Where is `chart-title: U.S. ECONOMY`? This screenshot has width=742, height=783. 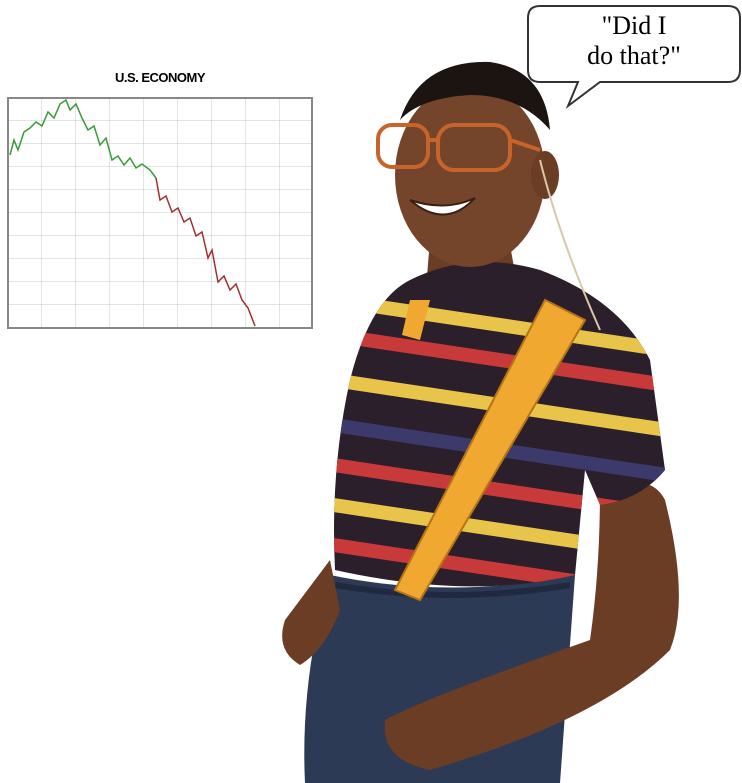 chart-title: U.S. ECONOMY is located at coordinates (160, 77).